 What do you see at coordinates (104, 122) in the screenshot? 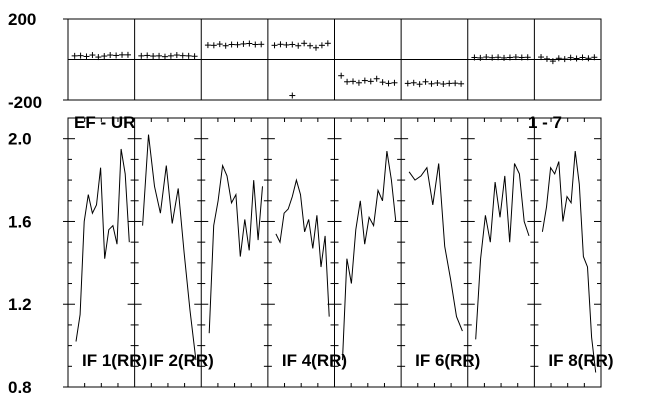
I see `baseline-title: EF - UR` at bounding box center [104, 122].